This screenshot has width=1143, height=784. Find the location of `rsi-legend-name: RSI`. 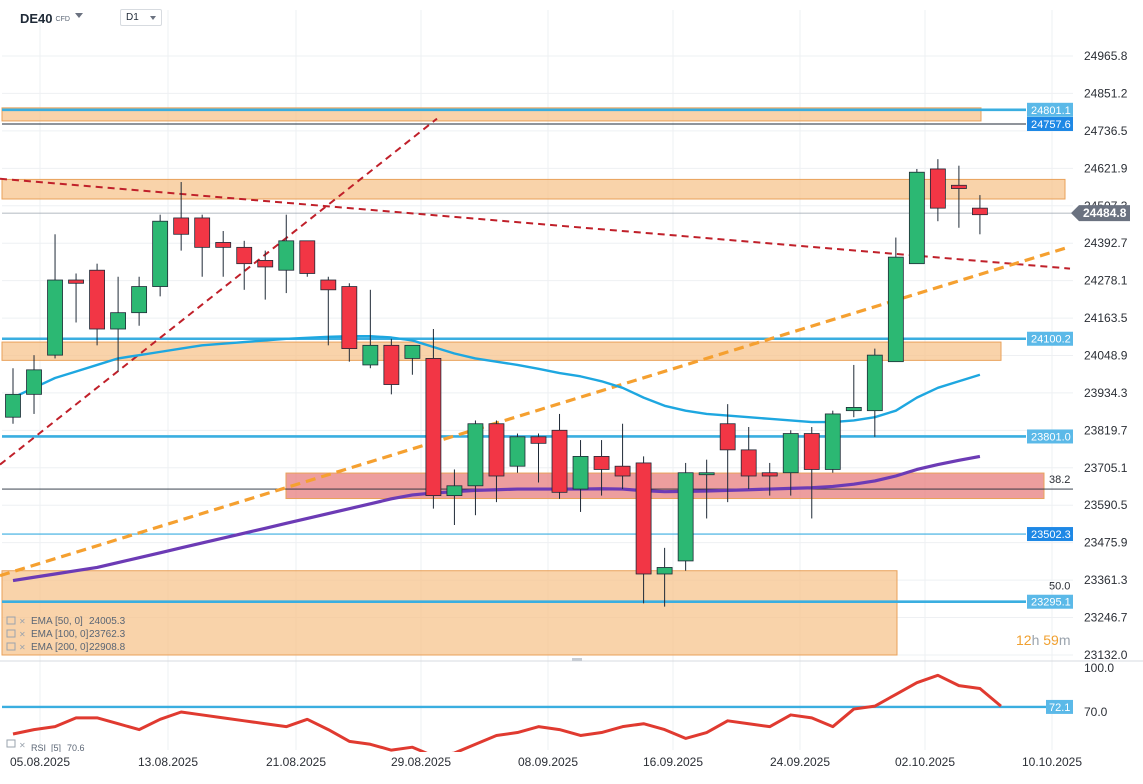

rsi-legend-name: RSI is located at coordinates (38, 748).